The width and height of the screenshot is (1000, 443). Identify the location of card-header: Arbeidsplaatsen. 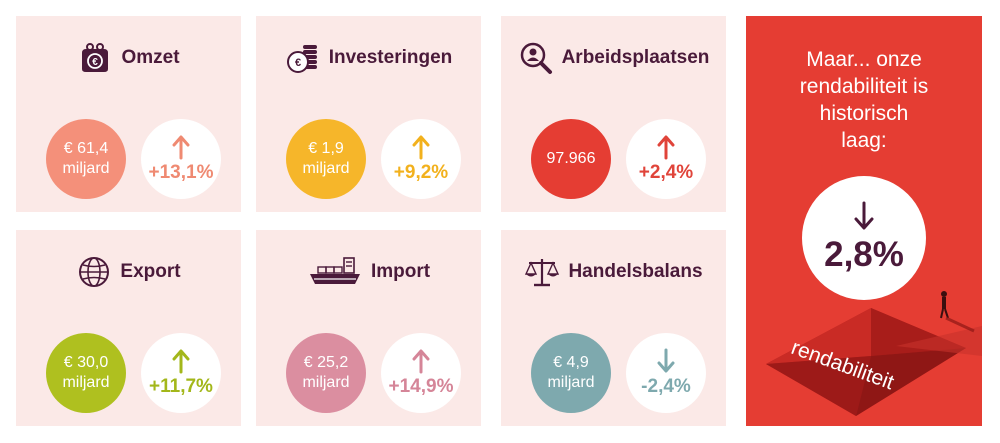
(613, 58).